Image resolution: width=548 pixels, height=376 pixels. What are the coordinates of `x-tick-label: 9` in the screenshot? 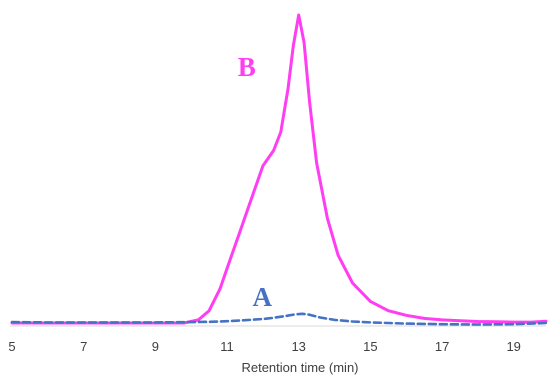 It's located at (155, 346).